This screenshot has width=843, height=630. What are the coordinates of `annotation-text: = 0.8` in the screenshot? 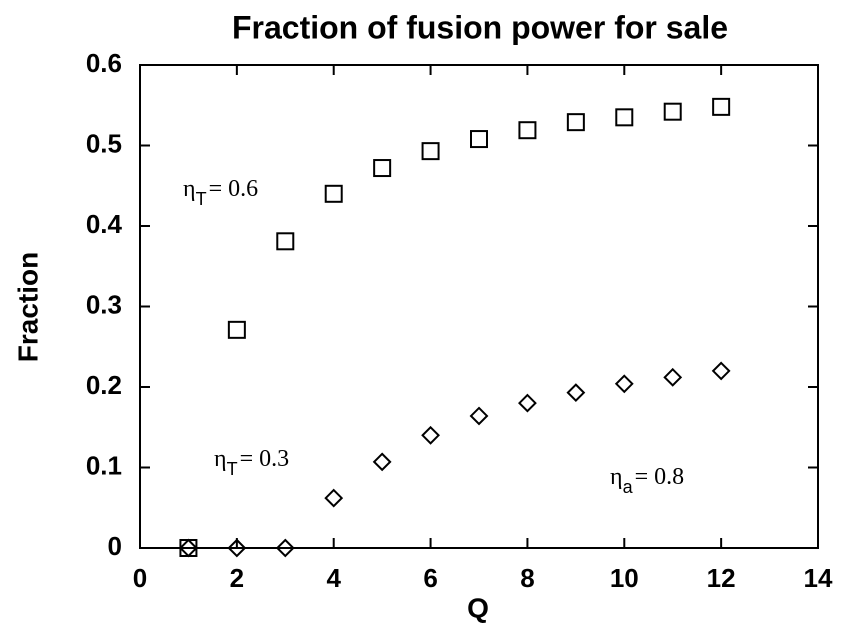 It's located at (660, 477).